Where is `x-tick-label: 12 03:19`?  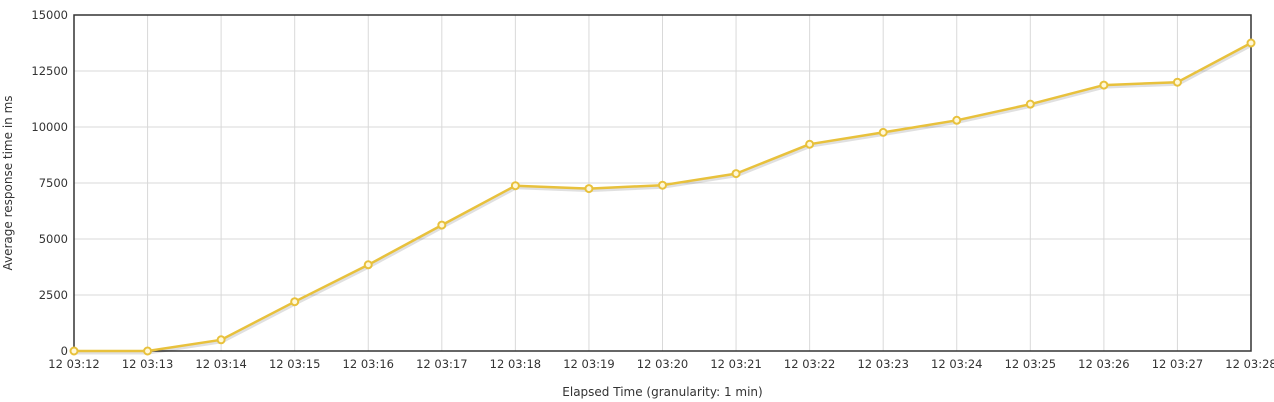 x-tick-label: 12 03:19 is located at coordinates (588, 364).